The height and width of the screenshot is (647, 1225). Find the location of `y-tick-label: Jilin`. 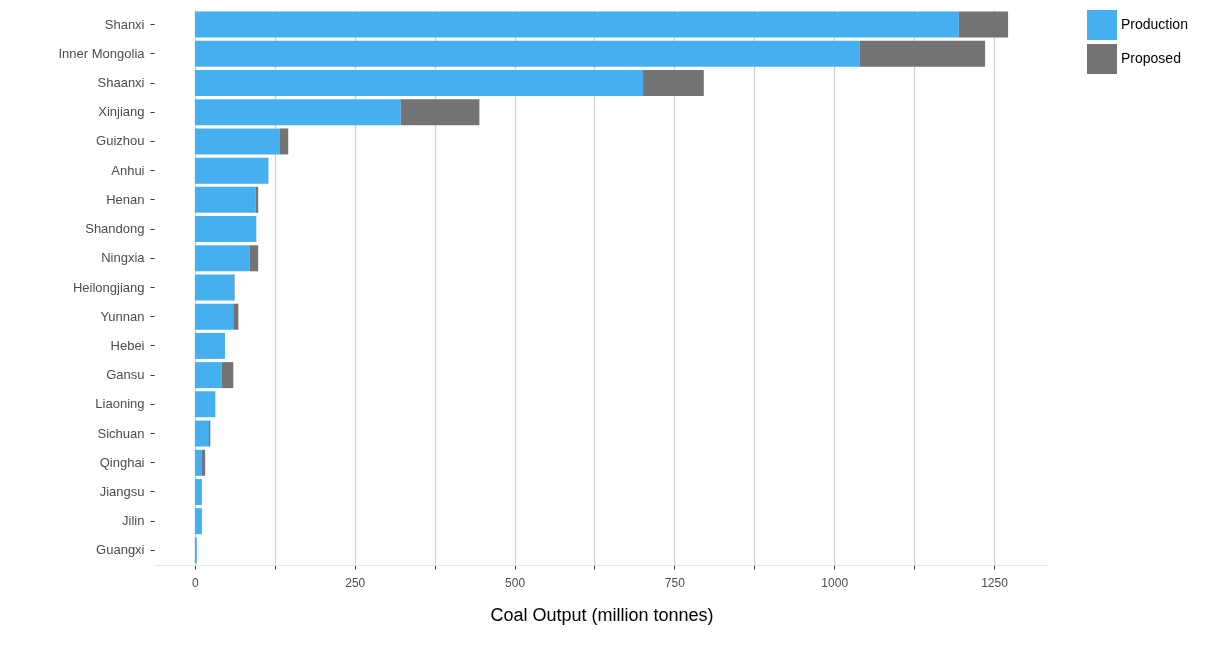

y-tick-label: Jilin is located at coordinates (133, 521).